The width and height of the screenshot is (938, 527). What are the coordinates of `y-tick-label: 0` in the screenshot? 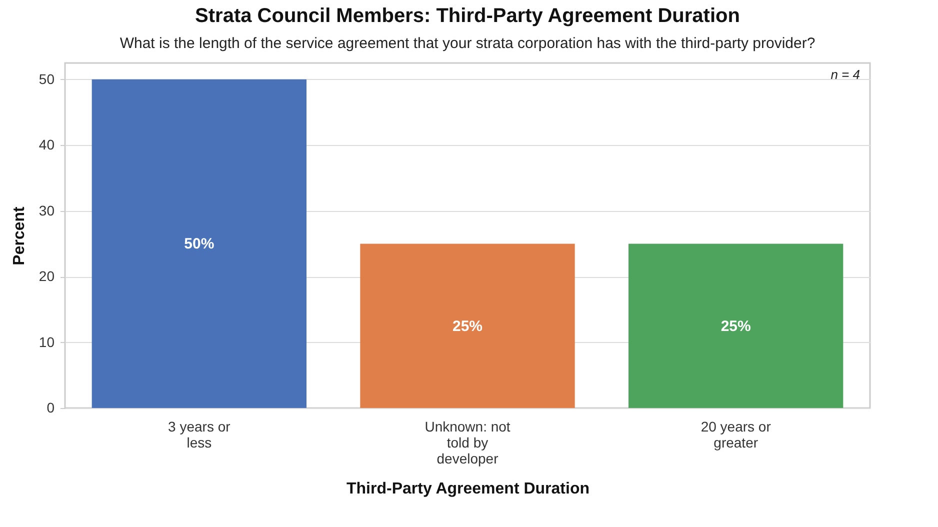 It's located at (50, 408).